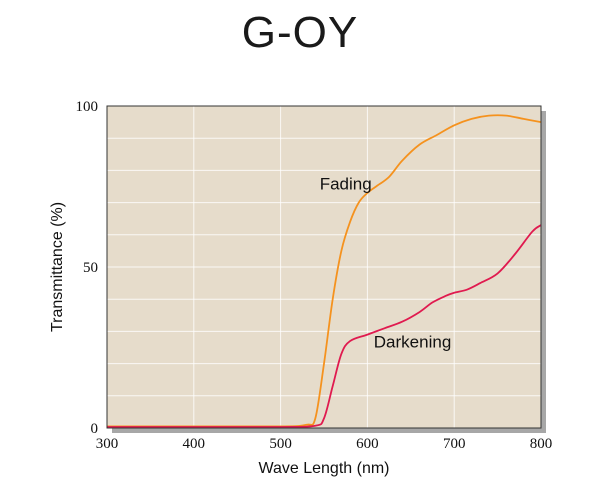 Image resolution: width=600 pixels, height=500 pixels. Describe the element at coordinates (280, 444) in the screenshot. I see `x-tick-label: 500` at that location.